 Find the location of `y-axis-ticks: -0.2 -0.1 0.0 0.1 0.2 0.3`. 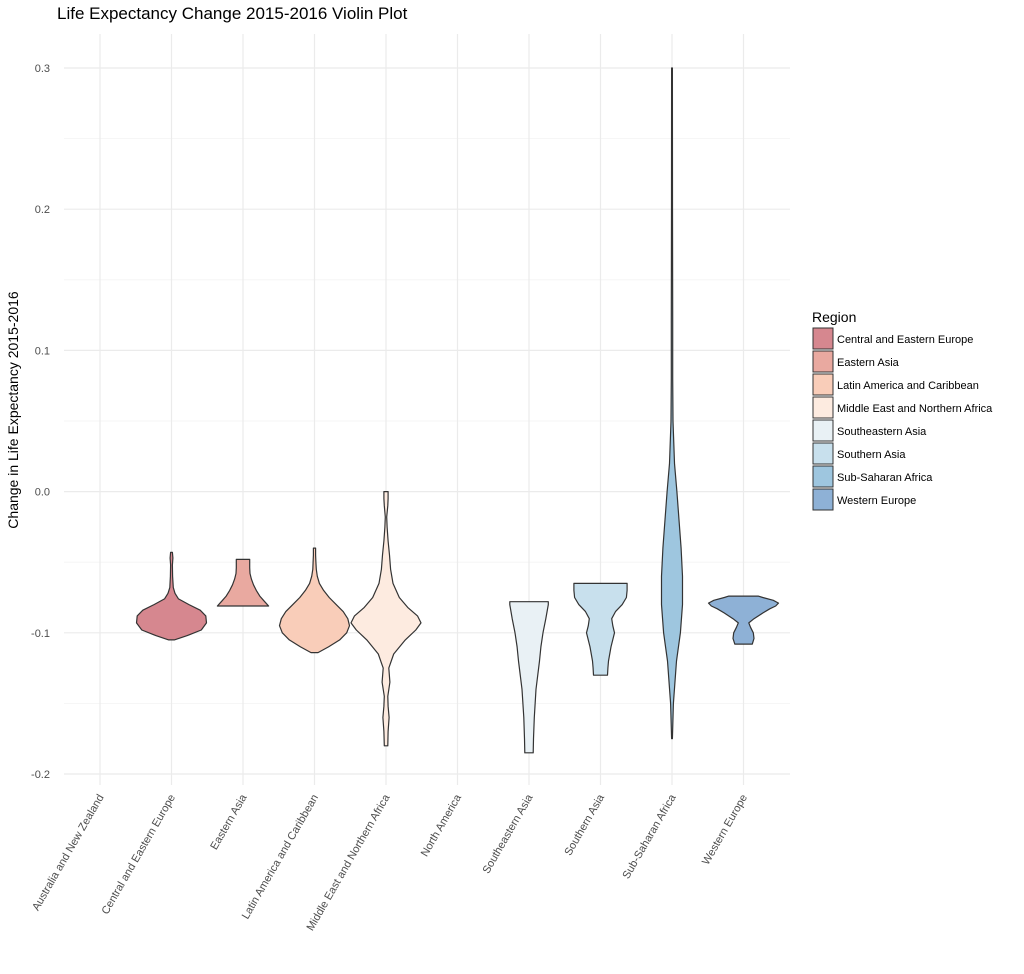

y-axis-ticks: -0.2 -0.1 0.0 0.1 0.2 0.3 is located at coordinates (40, 422).